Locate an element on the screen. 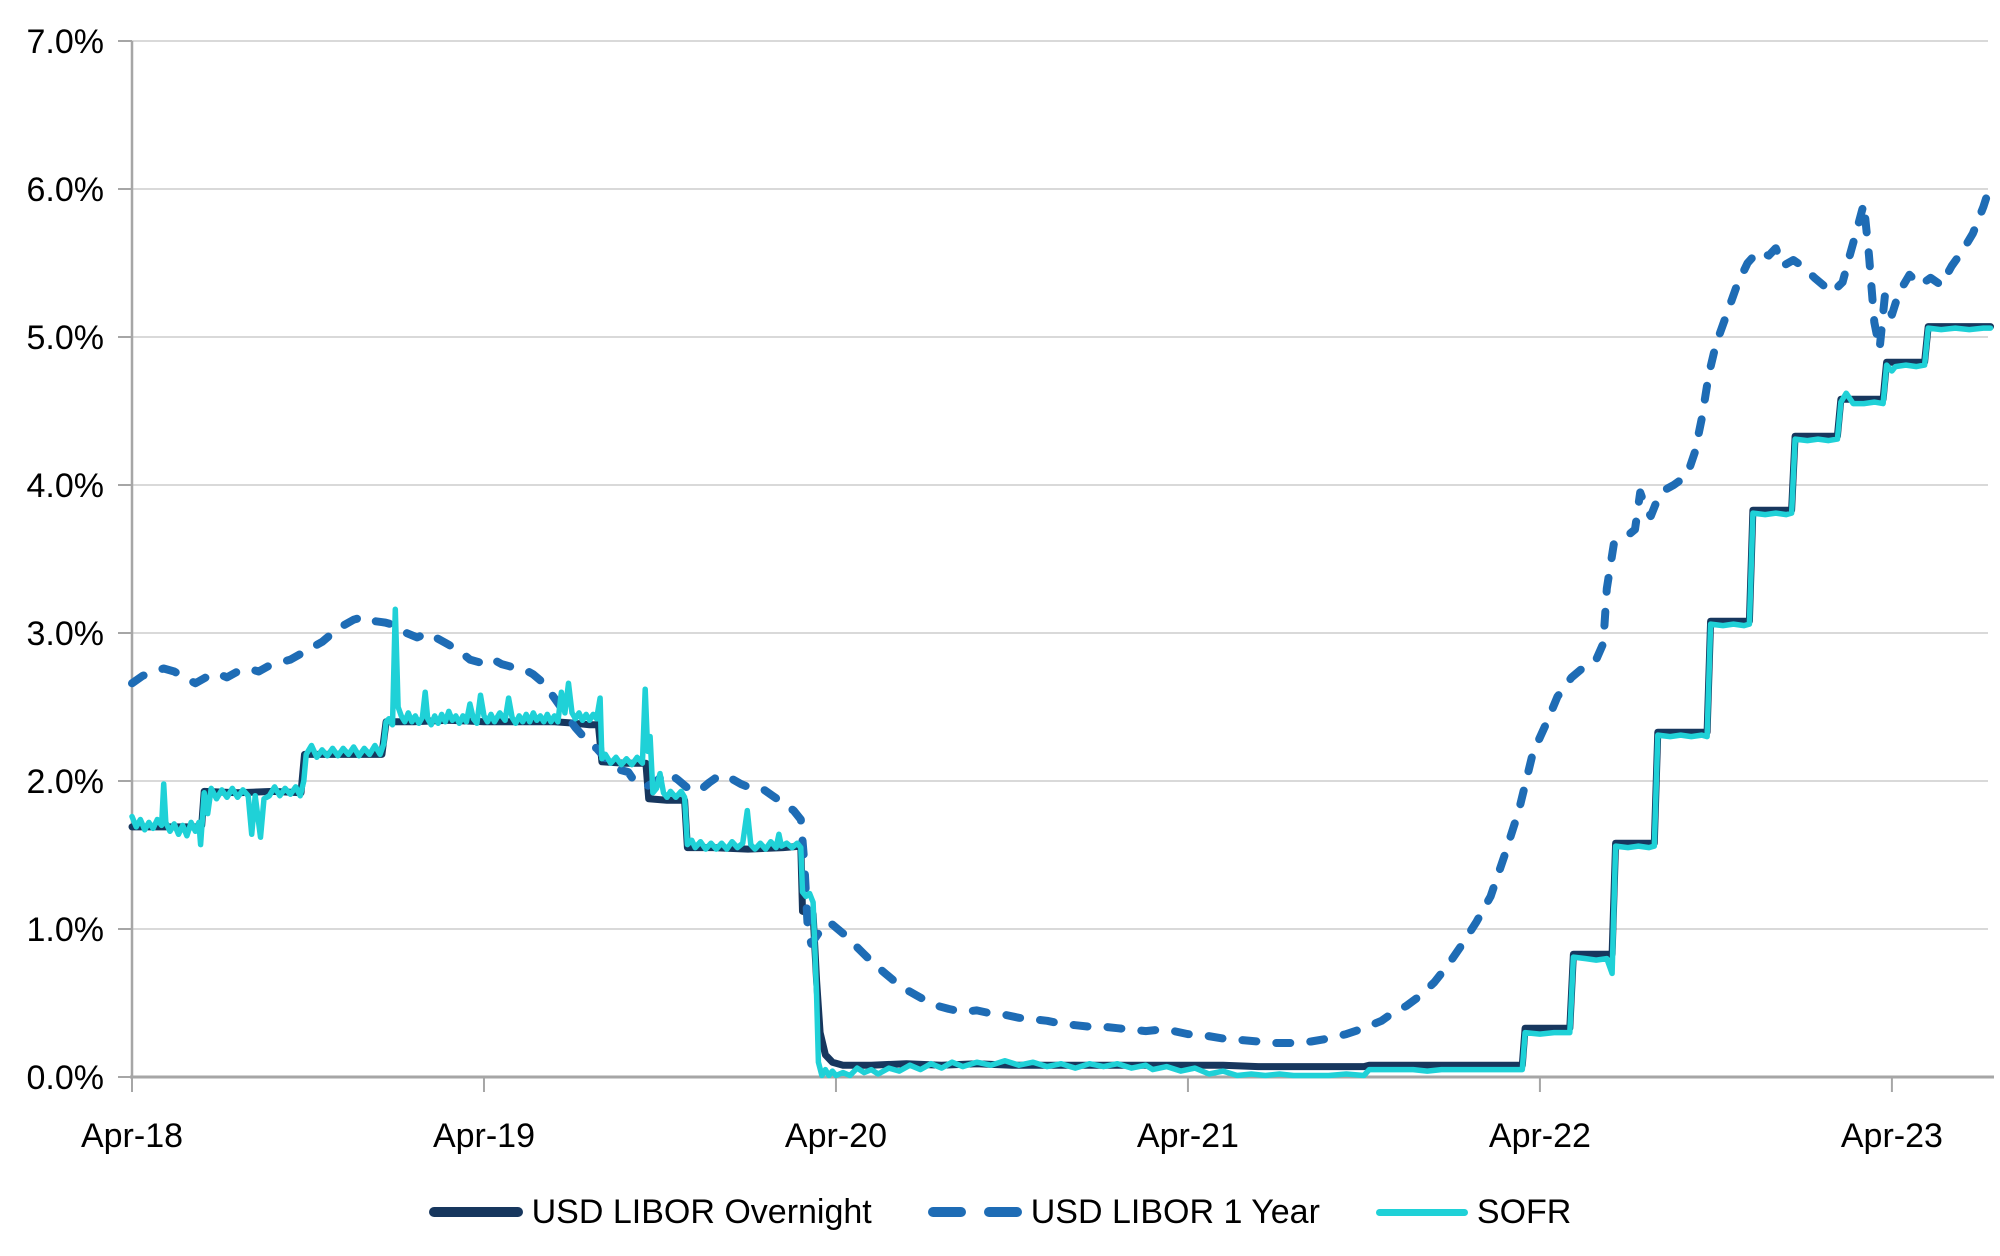 This screenshot has height=1256, width=2000. y-tick-label: 0.0% is located at coordinates (66, 1078).